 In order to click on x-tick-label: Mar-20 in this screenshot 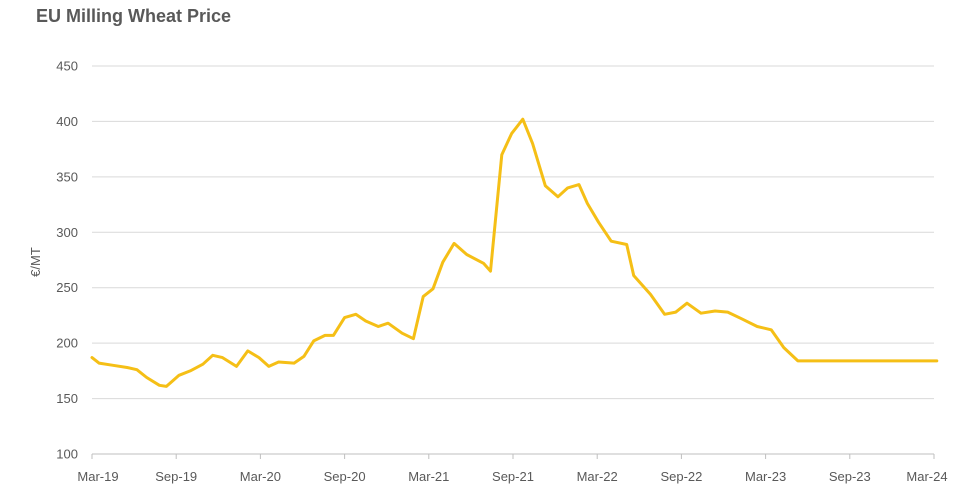, I will do `click(260, 476)`.